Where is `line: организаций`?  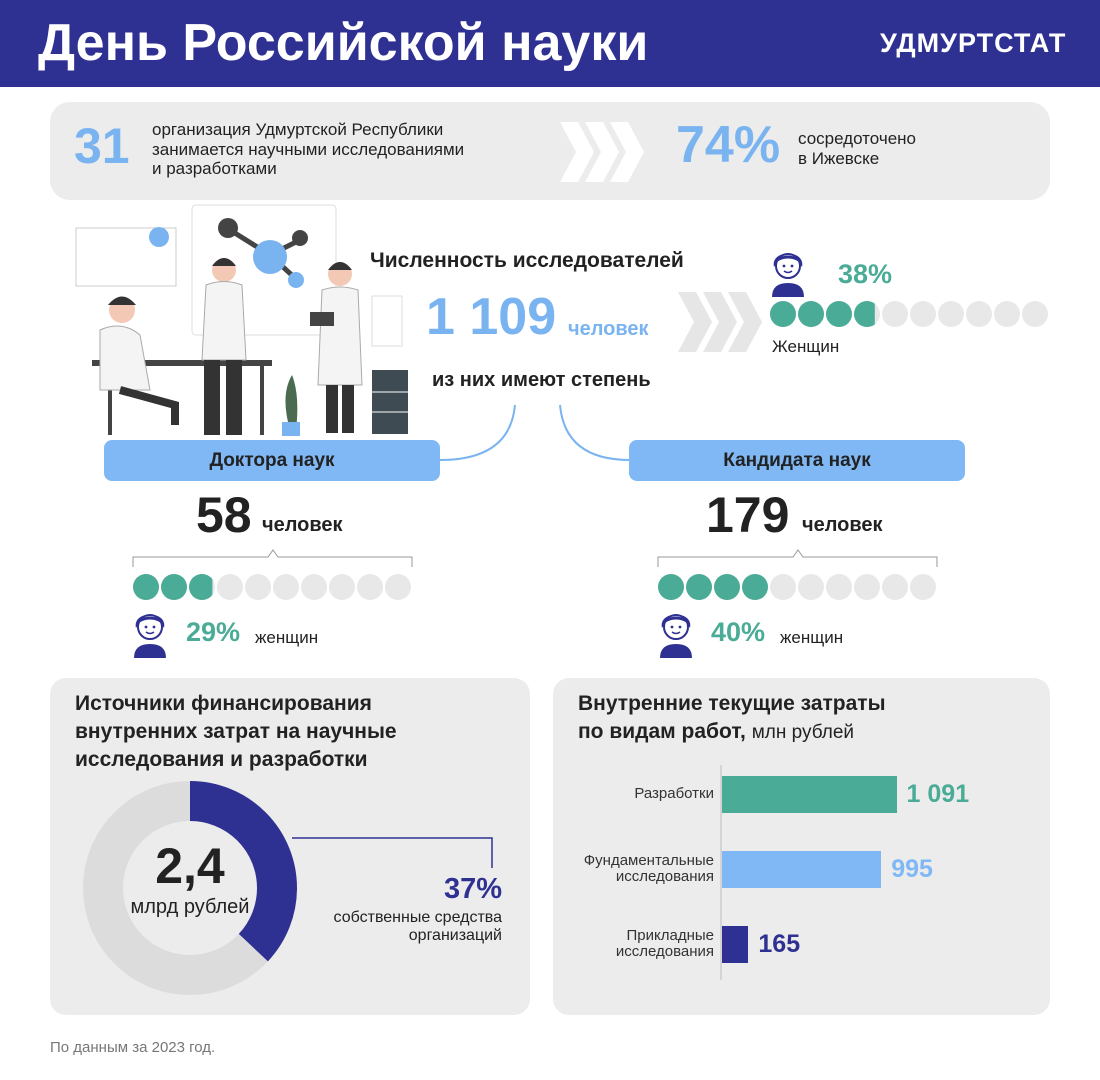 line: организаций is located at coordinates (455, 936).